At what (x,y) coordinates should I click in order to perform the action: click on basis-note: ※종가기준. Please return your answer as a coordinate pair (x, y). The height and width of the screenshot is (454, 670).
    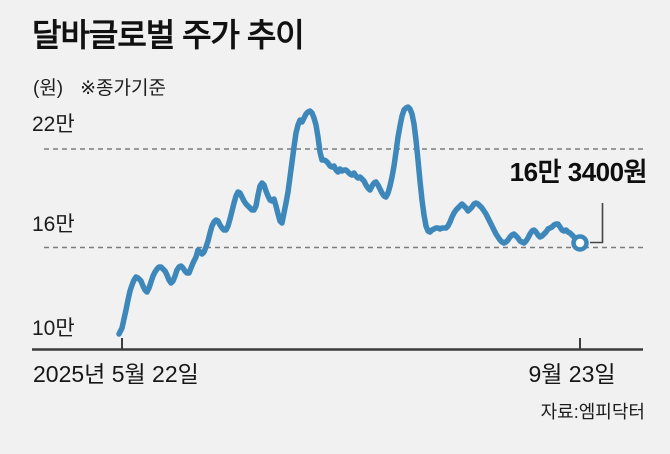
    Looking at the image, I should click on (123, 88).